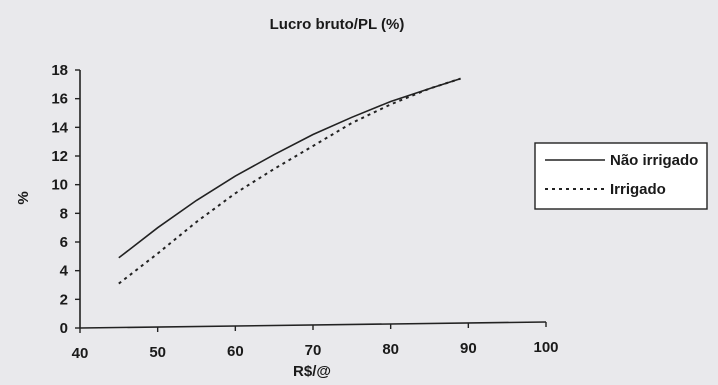 This screenshot has height=385, width=718. What do you see at coordinates (235, 351) in the screenshot?
I see `x-tick-label: 60` at bounding box center [235, 351].